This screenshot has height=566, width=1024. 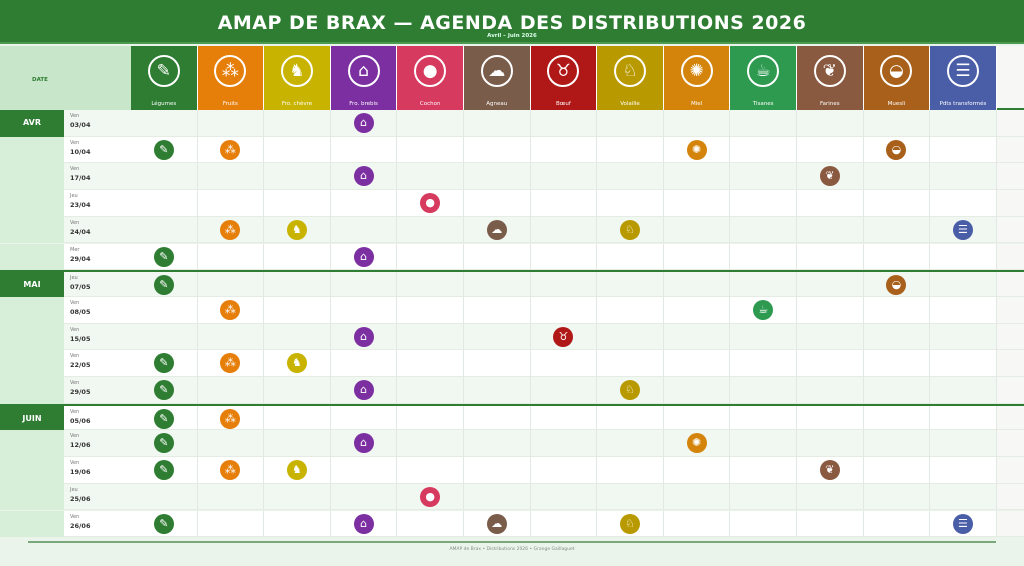 What do you see at coordinates (97, 337) in the screenshot?
I see `date-cell: Ven 15/05` at bounding box center [97, 337].